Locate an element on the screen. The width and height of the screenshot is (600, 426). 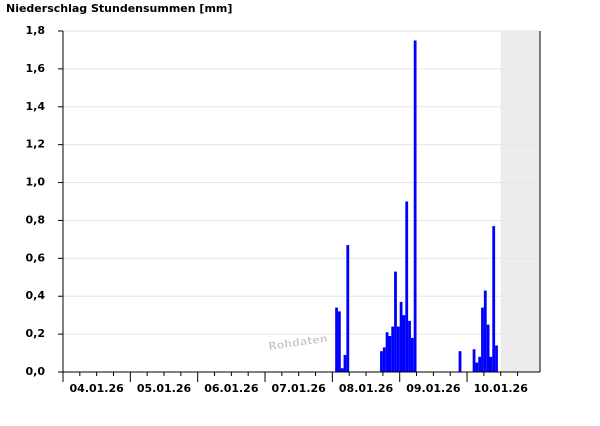
x-tick-label: 10.01.26 is located at coordinates (501, 388).